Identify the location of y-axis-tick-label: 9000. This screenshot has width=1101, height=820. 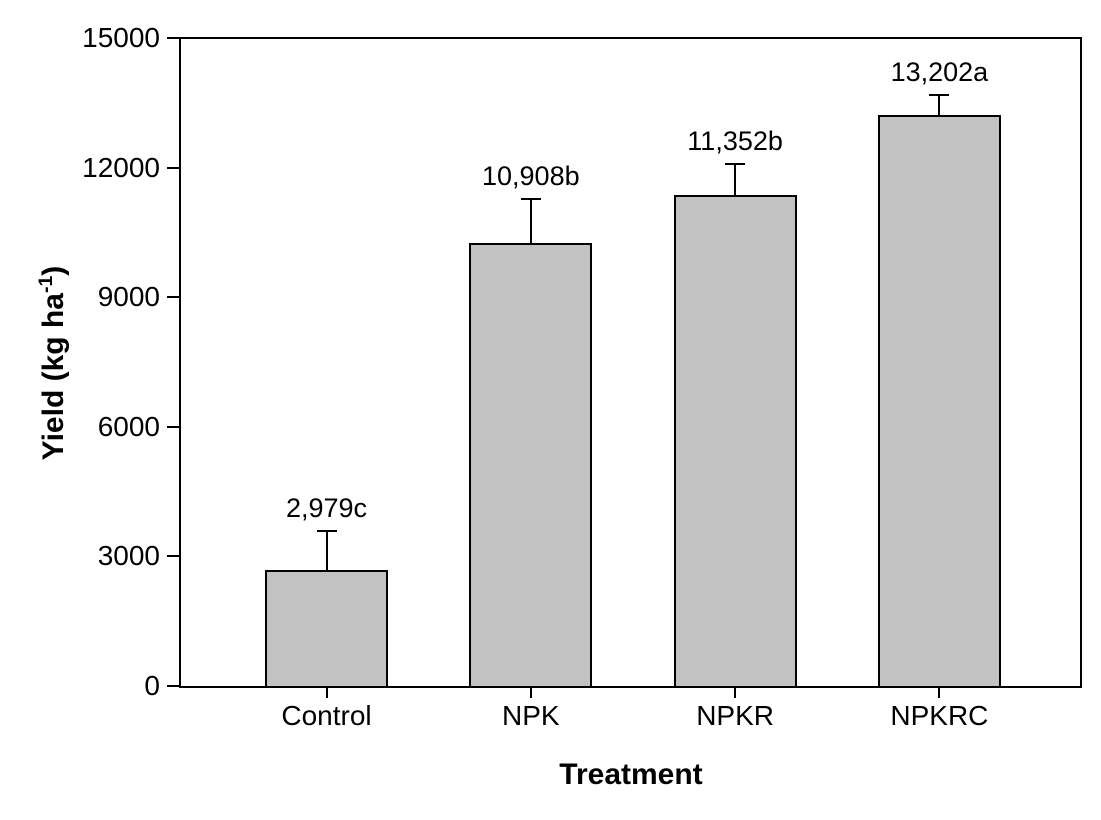
(128, 297).